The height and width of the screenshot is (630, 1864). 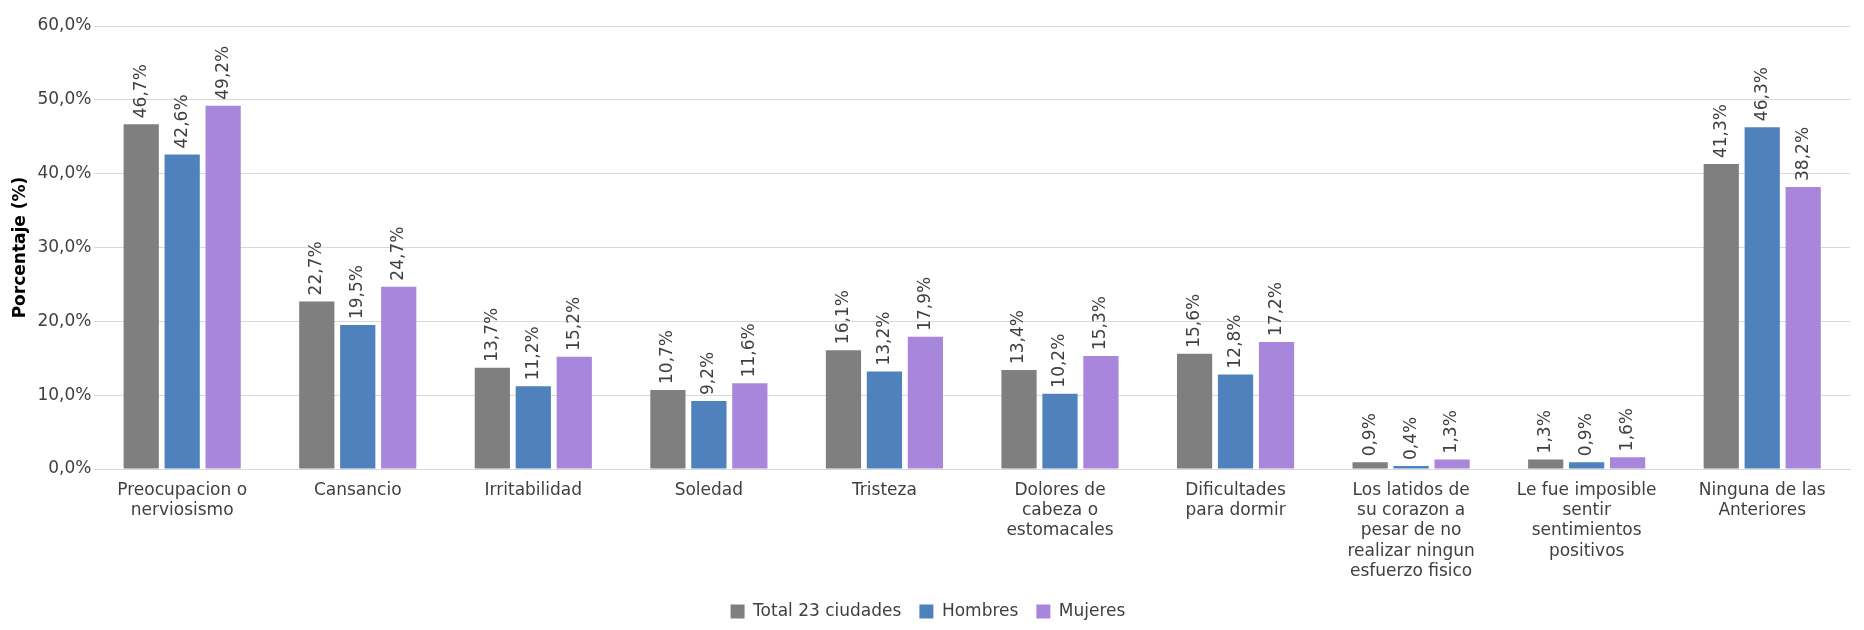 What do you see at coordinates (64, 319) in the screenshot?
I see `y-tick-label: 20,0%` at bounding box center [64, 319].